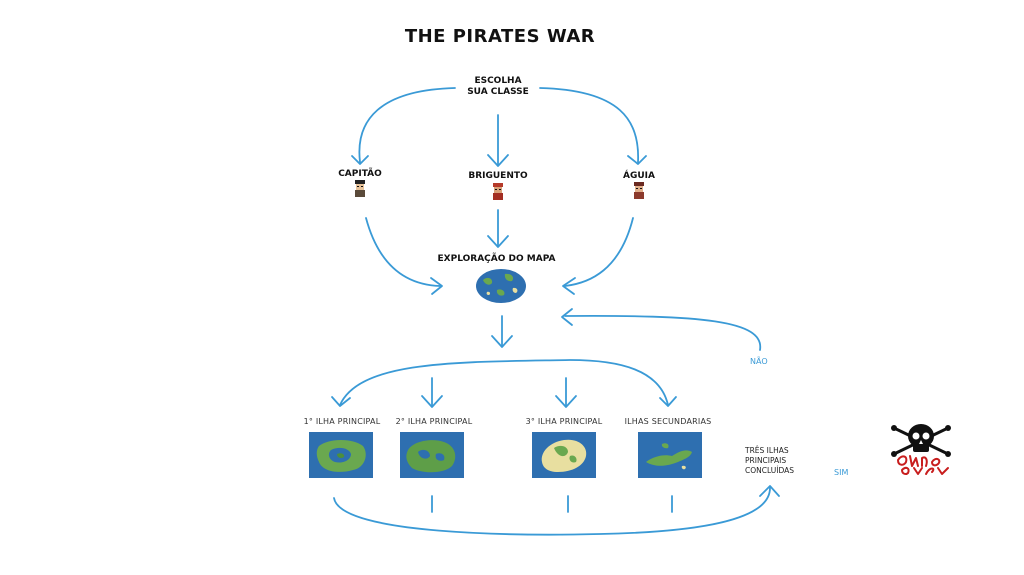 The image size is (1024, 575). What do you see at coordinates (759, 361) in the screenshot?
I see `edge-no-label: NÃO` at bounding box center [759, 361].